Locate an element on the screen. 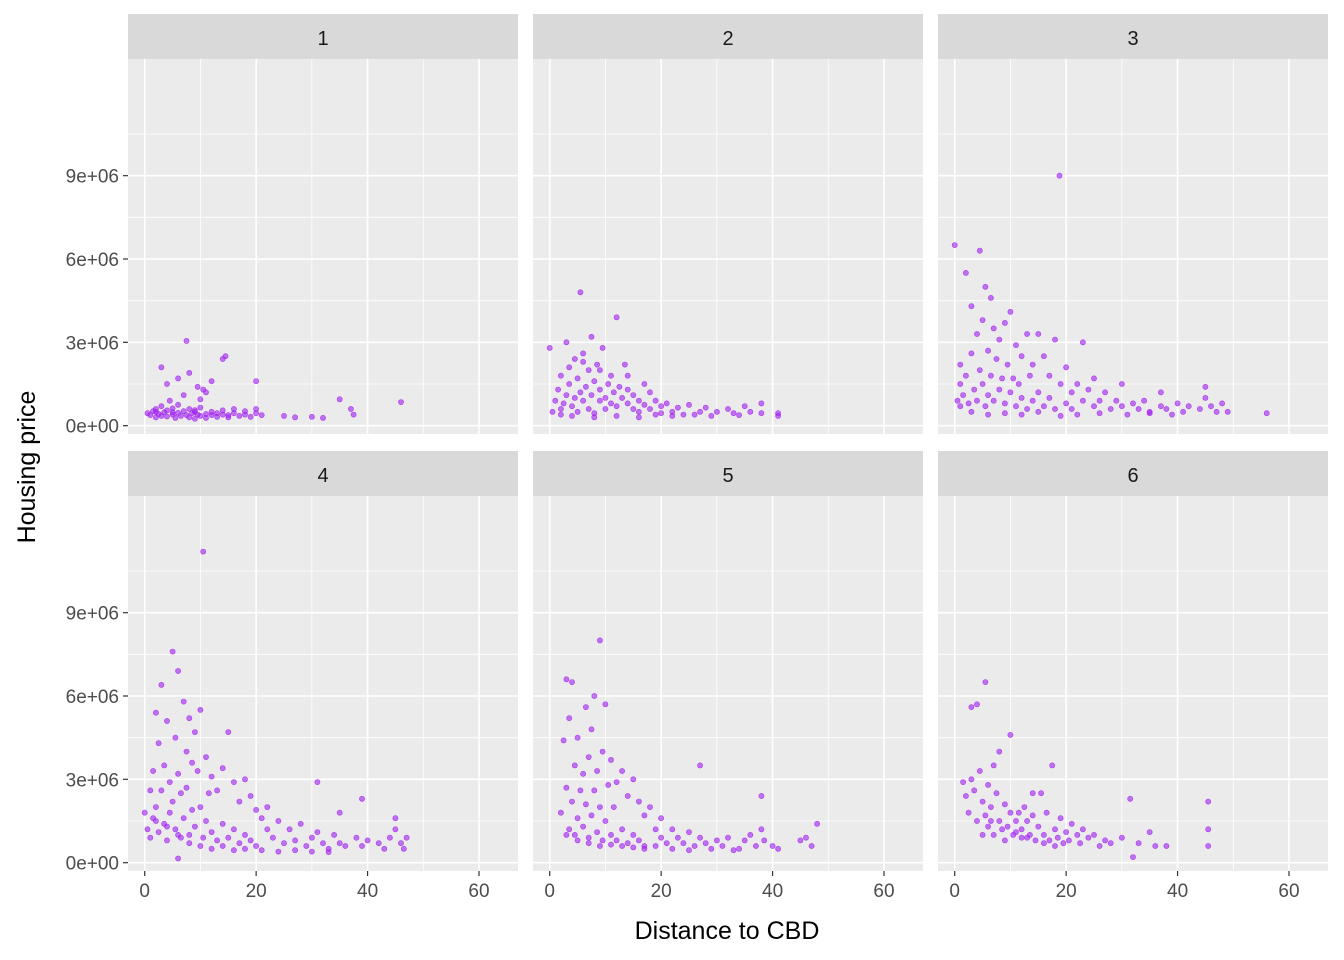  facet-panel-4: 4 is located at coordinates (320, 663).